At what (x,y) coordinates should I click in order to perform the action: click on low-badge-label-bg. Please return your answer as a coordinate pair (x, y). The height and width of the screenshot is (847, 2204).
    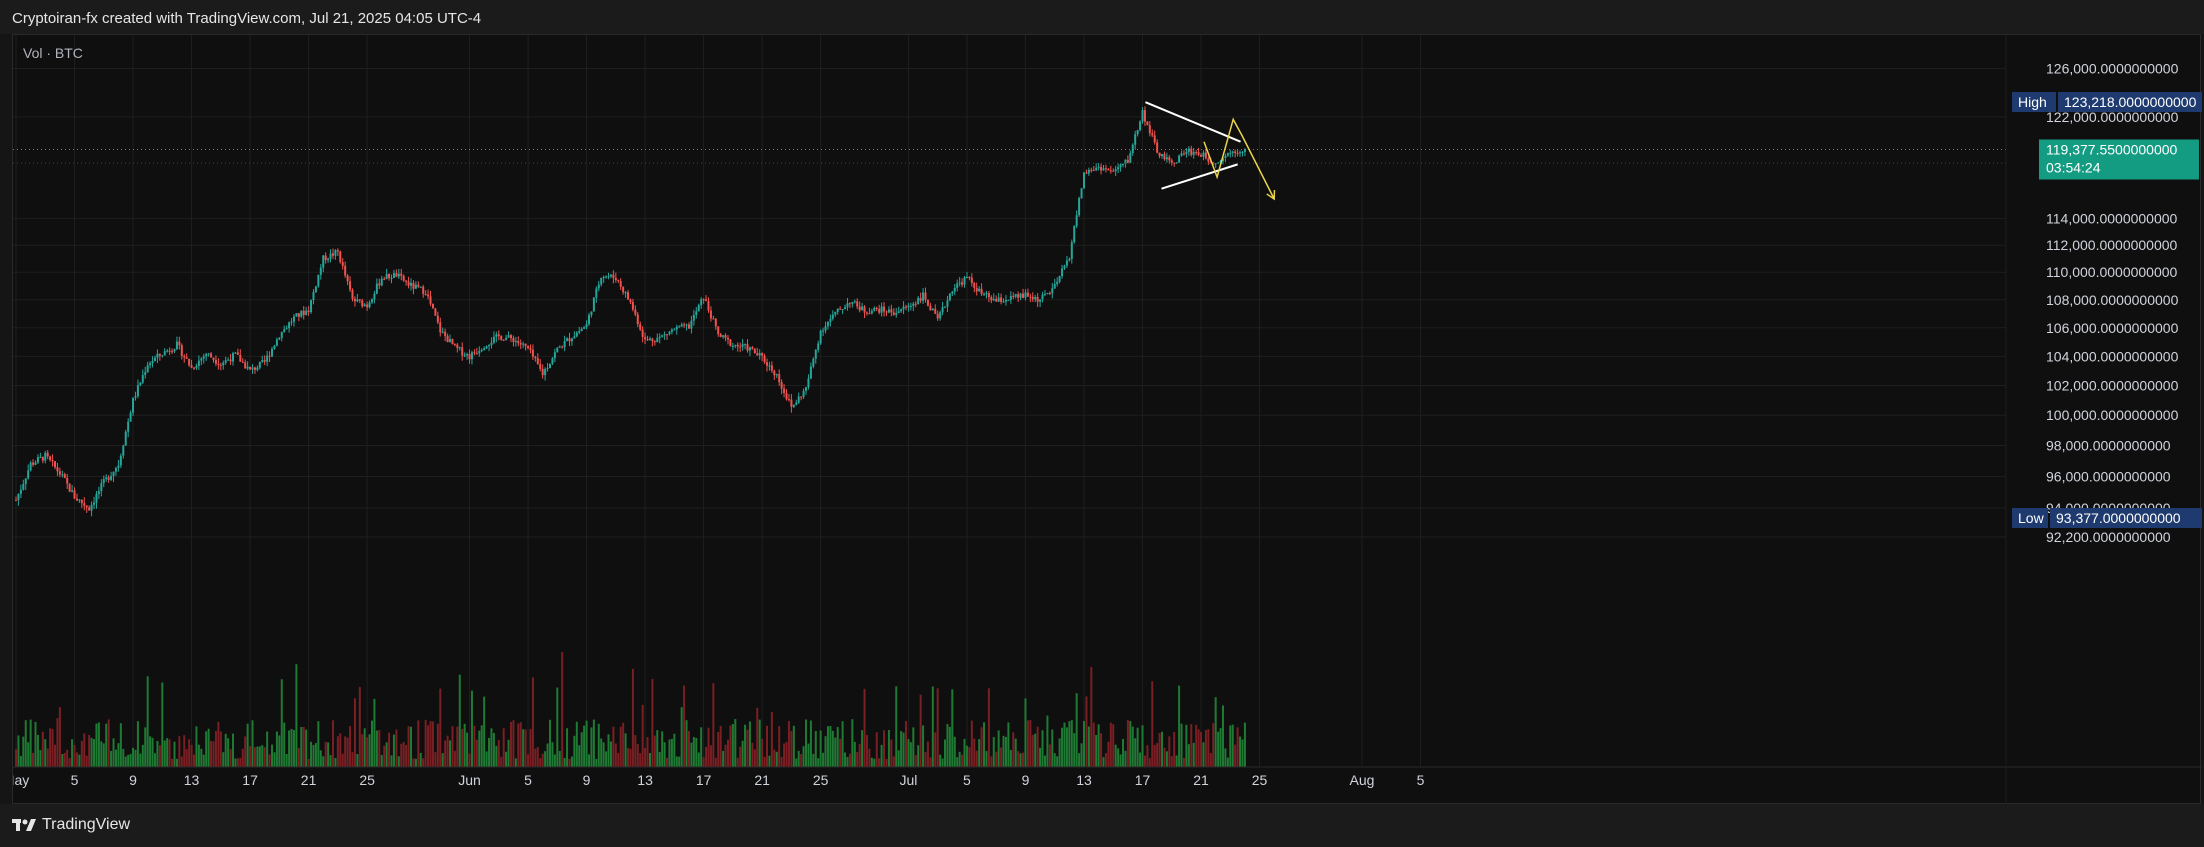
    Looking at the image, I should click on (2030, 518).